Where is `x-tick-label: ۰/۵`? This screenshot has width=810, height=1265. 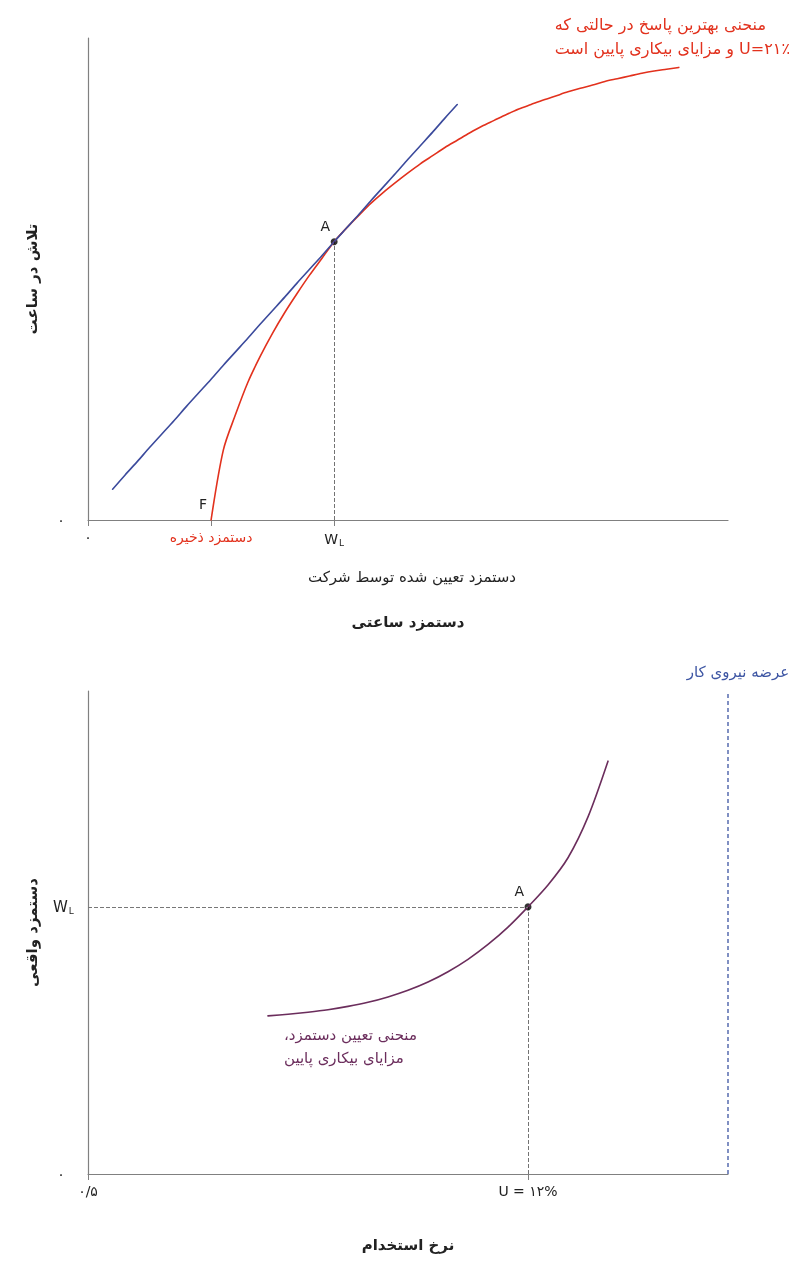 x-tick-label: ۰/۵ is located at coordinates (88, 1191).